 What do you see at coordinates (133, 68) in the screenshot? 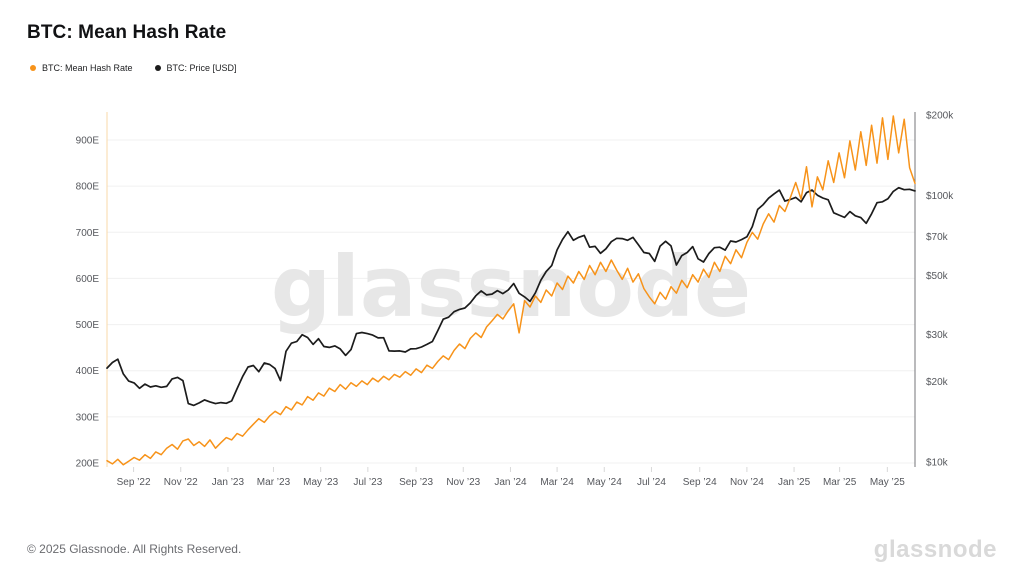
I see `chart-legend: BTC: Mean Hash Rate BTC: Price [USD]` at bounding box center [133, 68].